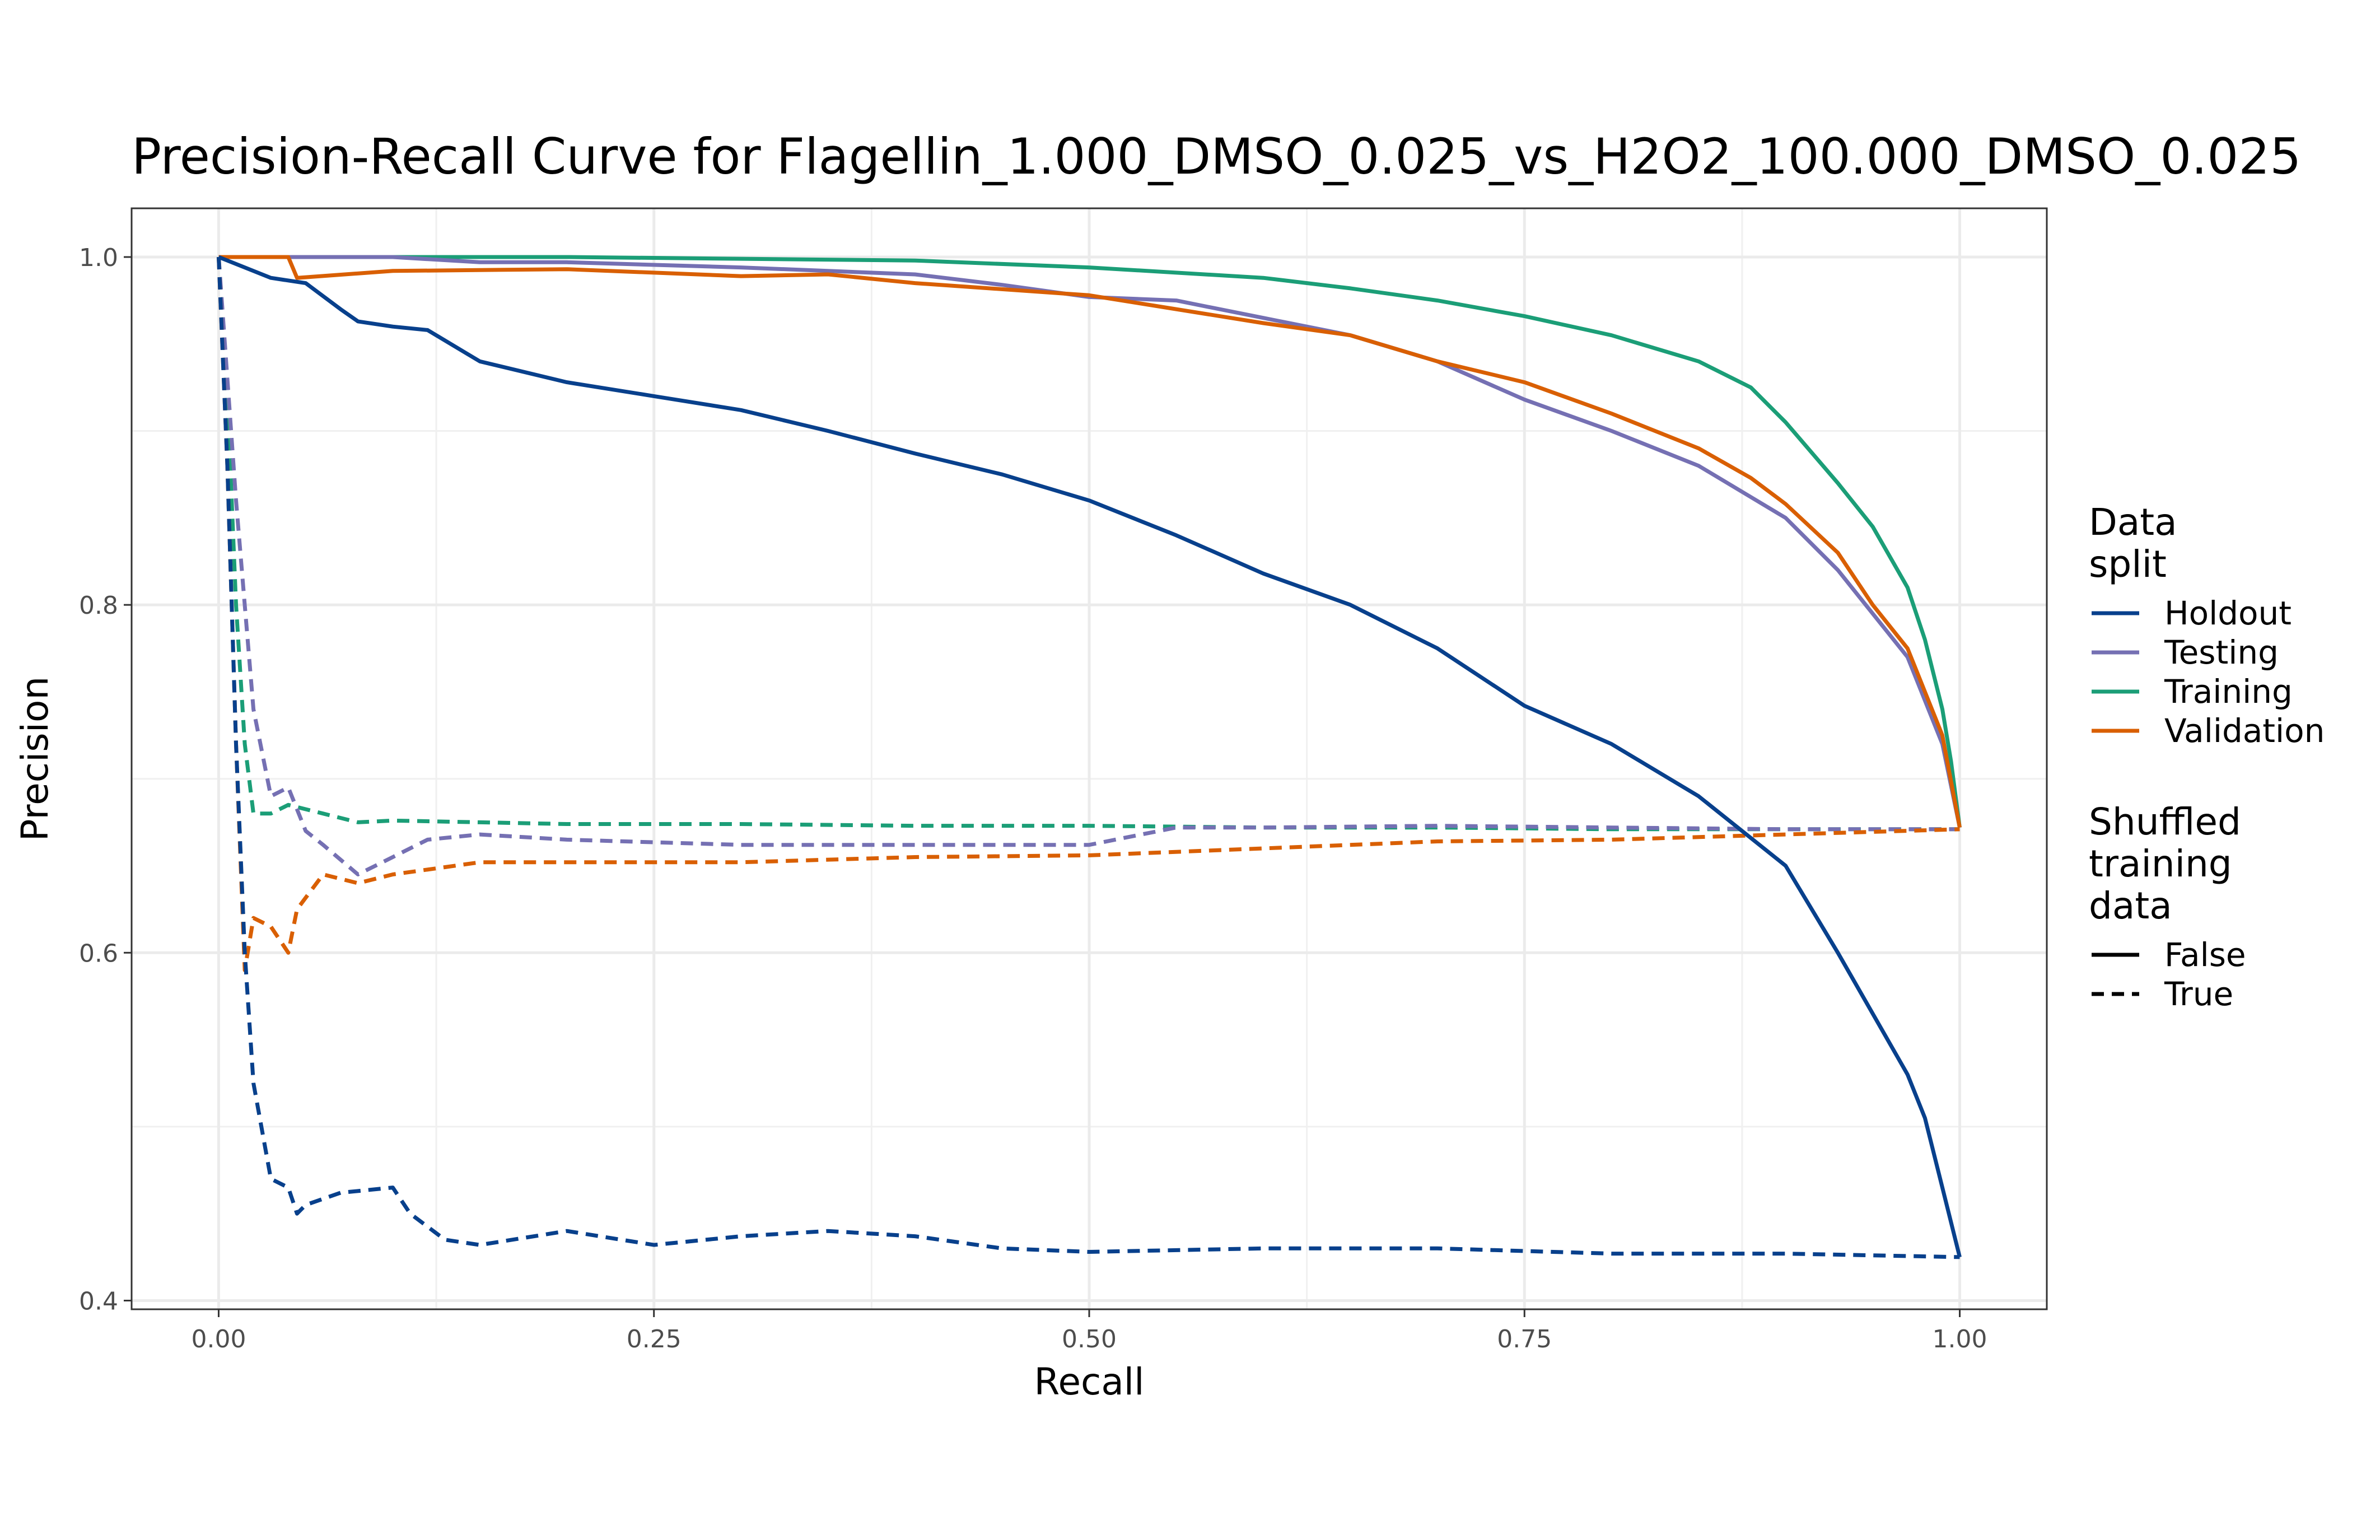 The width and height of the screenshot is (2380, 1540). Describe the element at coordinates (2199, 994) in the screenshot. I see `legend-label-true: True` at that location.